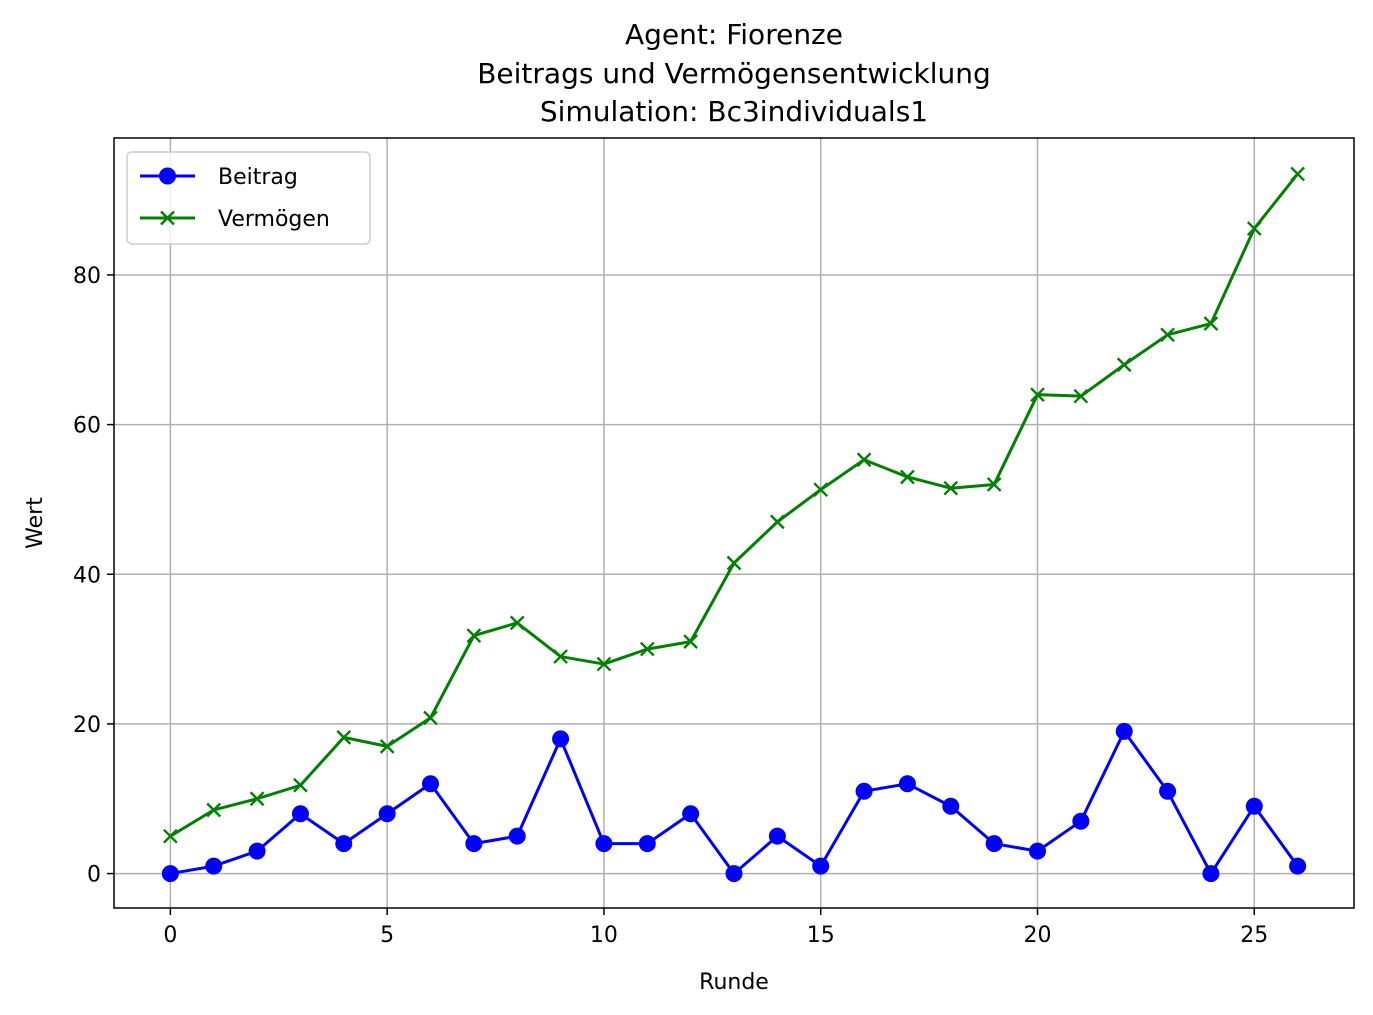 The width and height of the screenshot is (1373, 1015). Describe the element at coordinates (167, 218) in the screenshot. I see `legend-marker-vermoegen` at that location.